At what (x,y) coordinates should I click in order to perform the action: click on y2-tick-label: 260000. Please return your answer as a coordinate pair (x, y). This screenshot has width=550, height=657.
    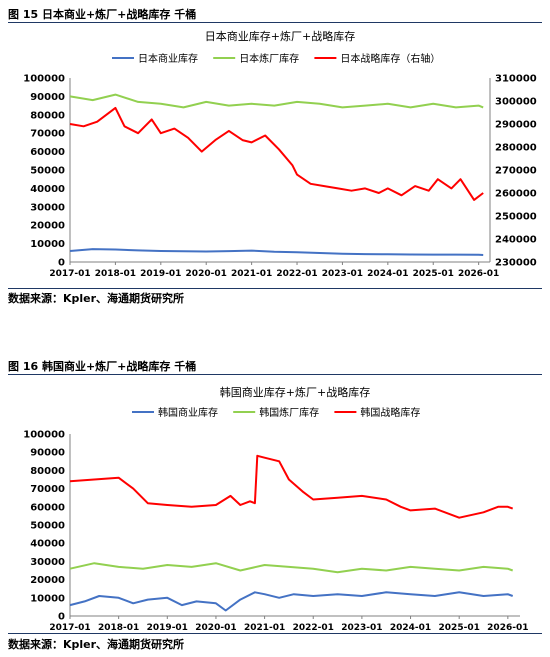
    Looking at the image, I should click on (516, 194).